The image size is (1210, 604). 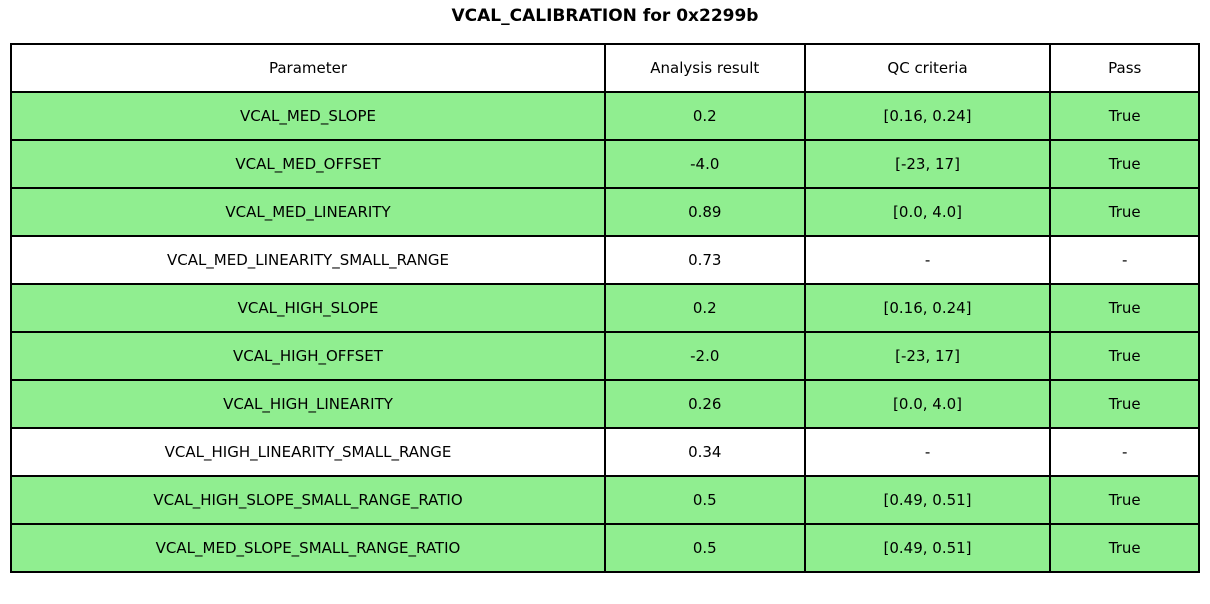 What do you see at coordinates (308, 500) in the screenshot?
I see `cell-parameter: VCAL_HIGH_SLOPE_SMALL_RANGE_RATIO` at bounding box center [308, 500].